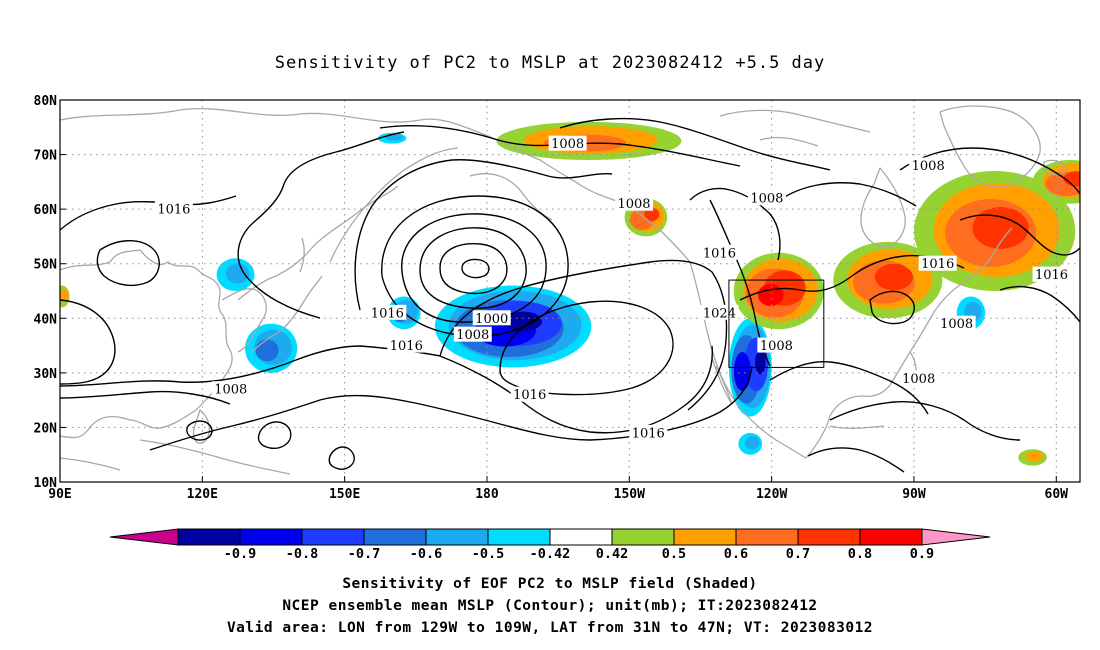  I want to click on colorbar-label: -0.6, so click(426, 554).